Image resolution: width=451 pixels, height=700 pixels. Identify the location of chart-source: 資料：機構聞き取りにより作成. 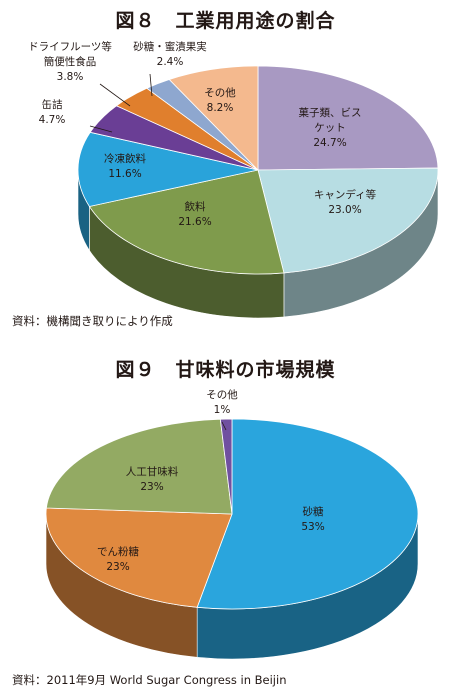
(92, 321).